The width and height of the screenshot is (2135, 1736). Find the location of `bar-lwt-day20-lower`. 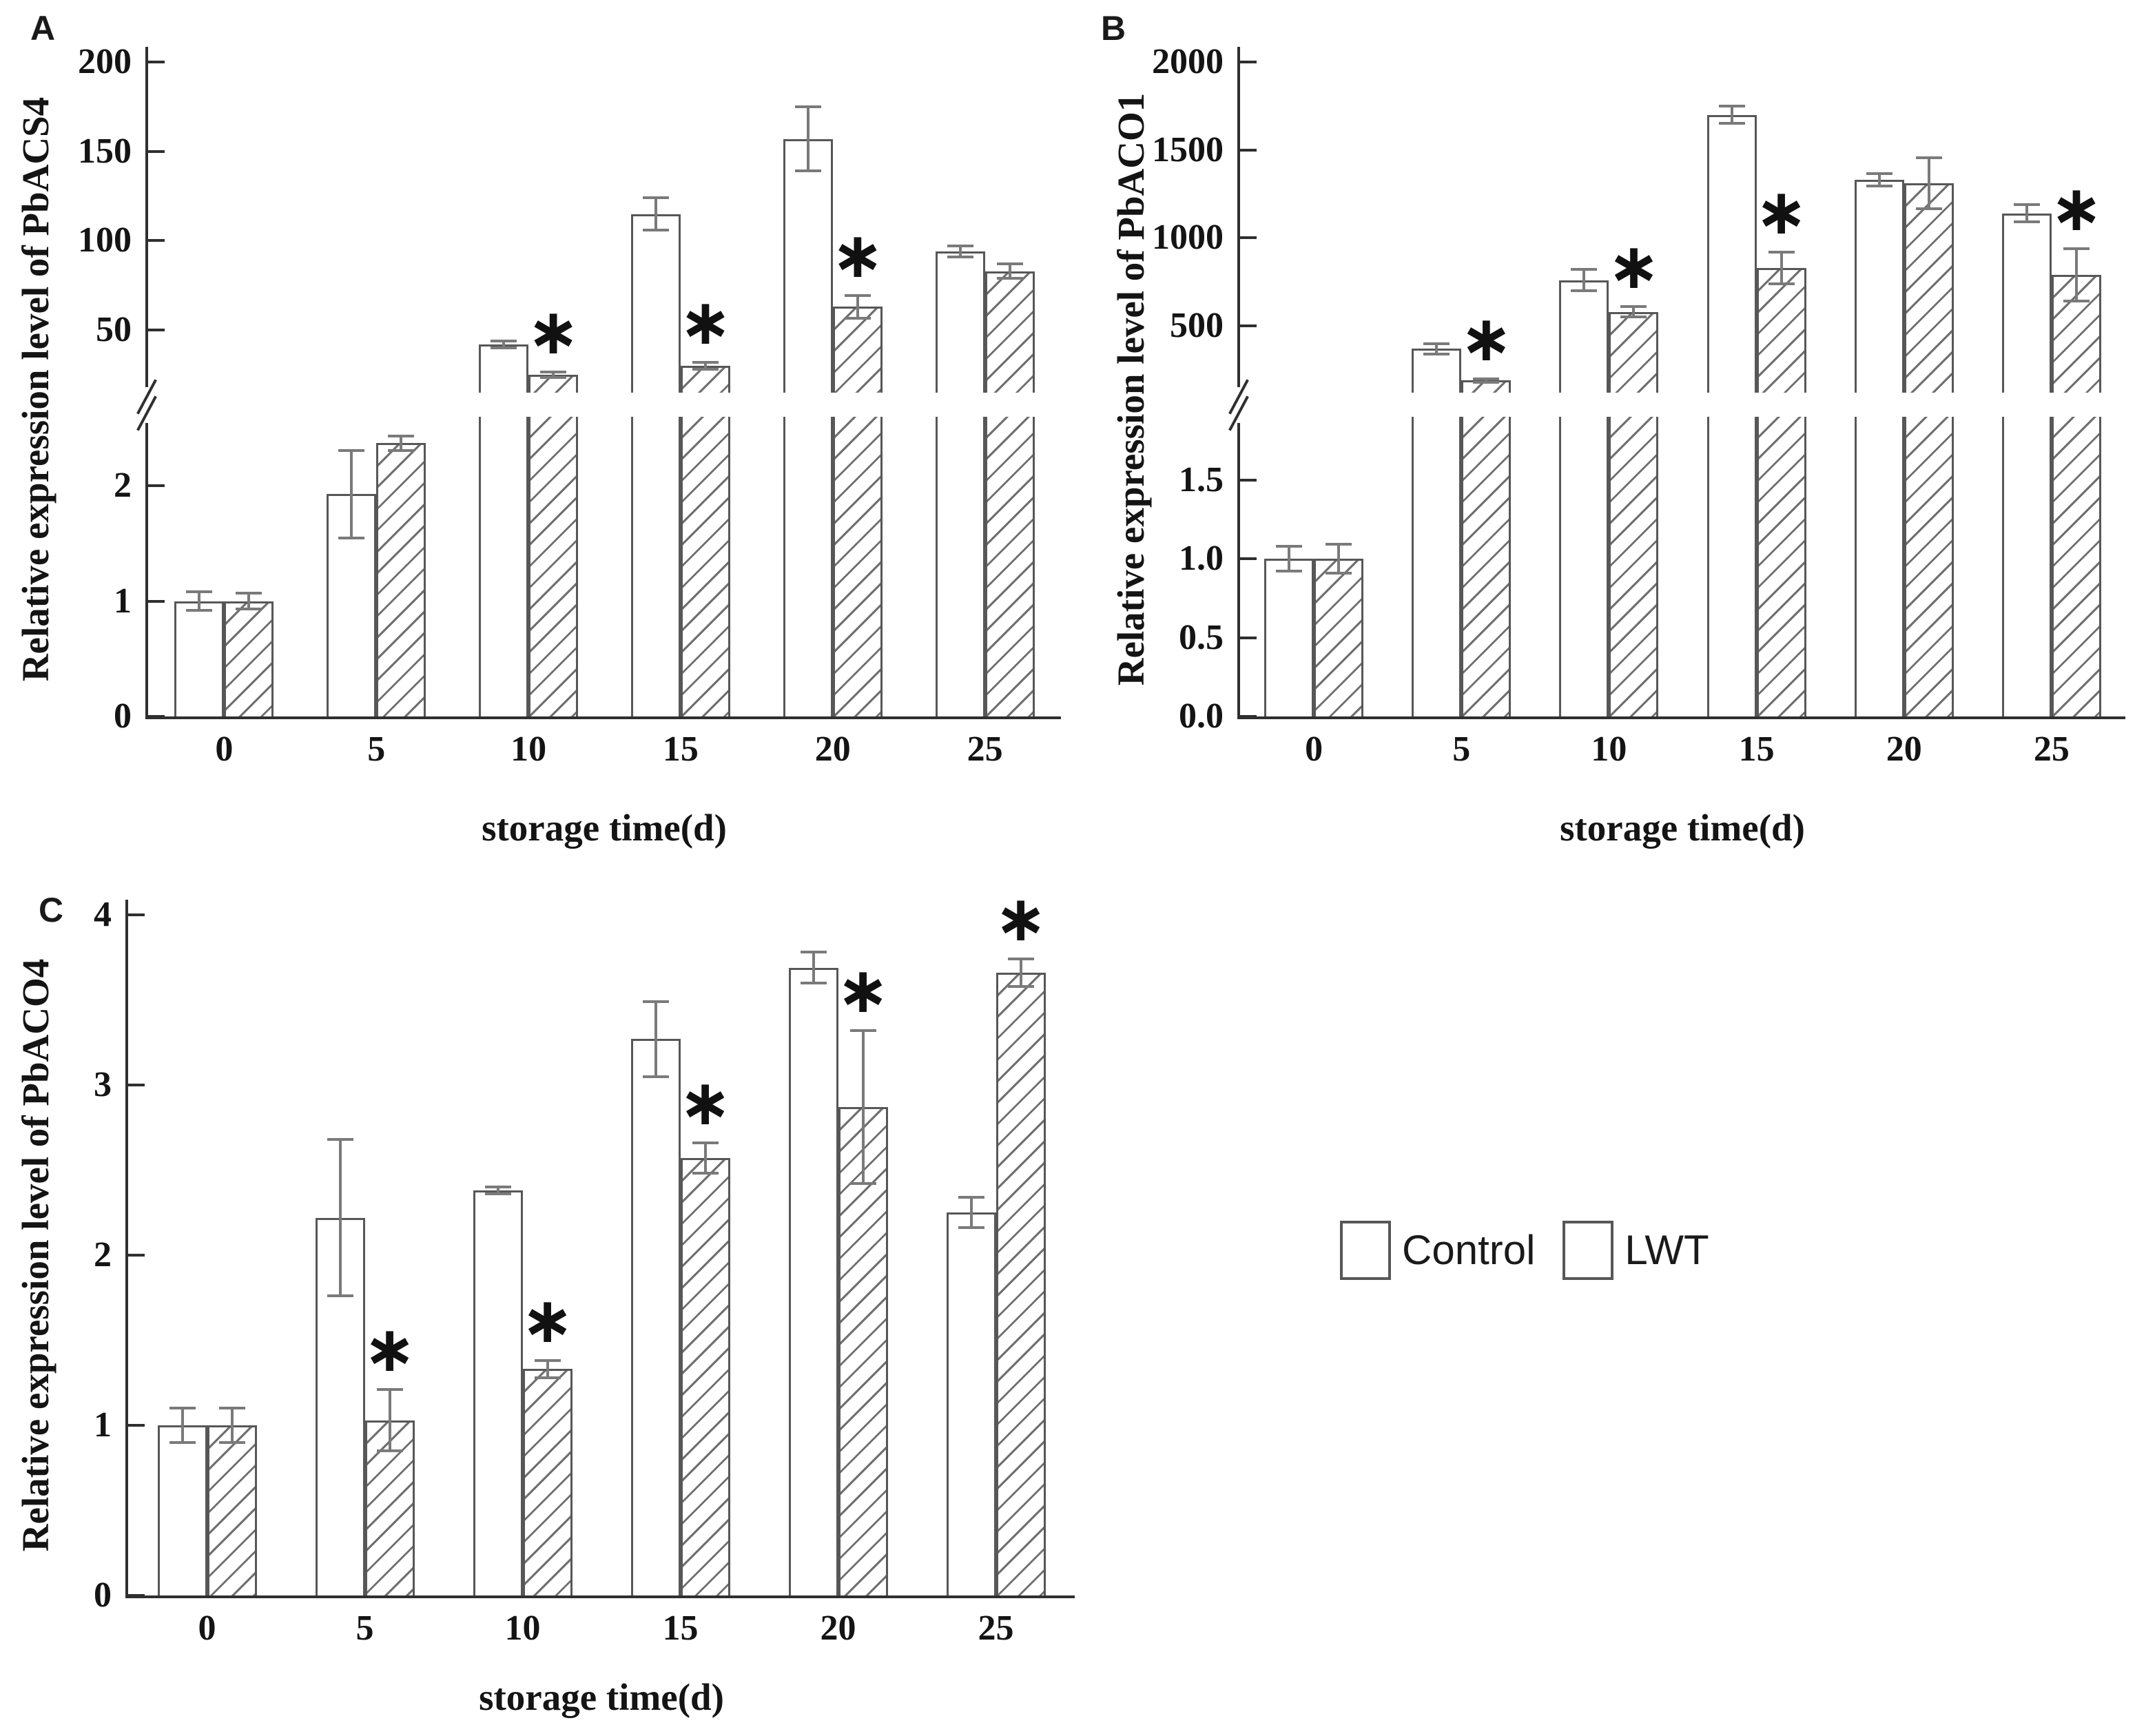

bar-lwt-day20-lower is located at coordinates (857, 566).